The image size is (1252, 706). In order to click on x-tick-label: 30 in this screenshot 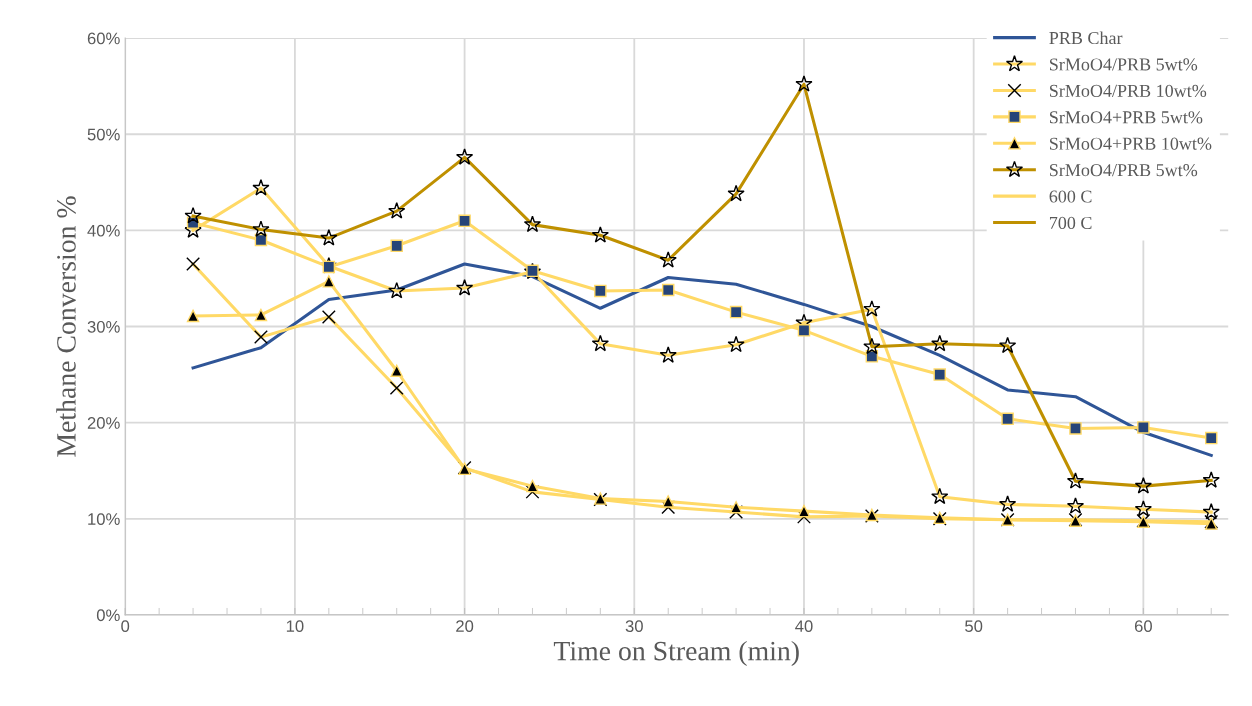, I will do `click(634, 626)`.